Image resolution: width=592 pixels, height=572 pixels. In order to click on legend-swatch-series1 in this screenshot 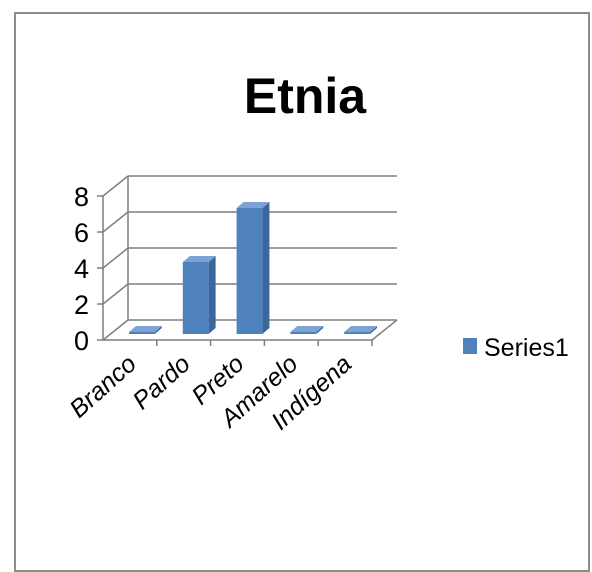, I will do `click(470, 346)`.